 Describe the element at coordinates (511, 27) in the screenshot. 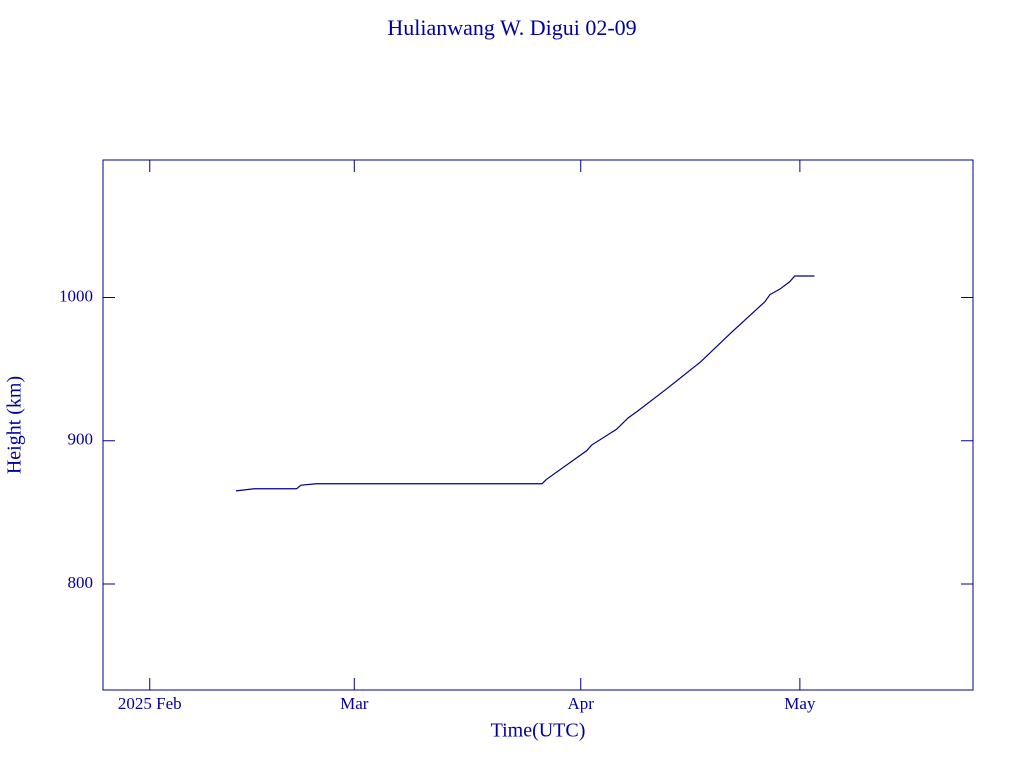

I see `chart-title: Hulianwang W. Digui 02-09` at that location.